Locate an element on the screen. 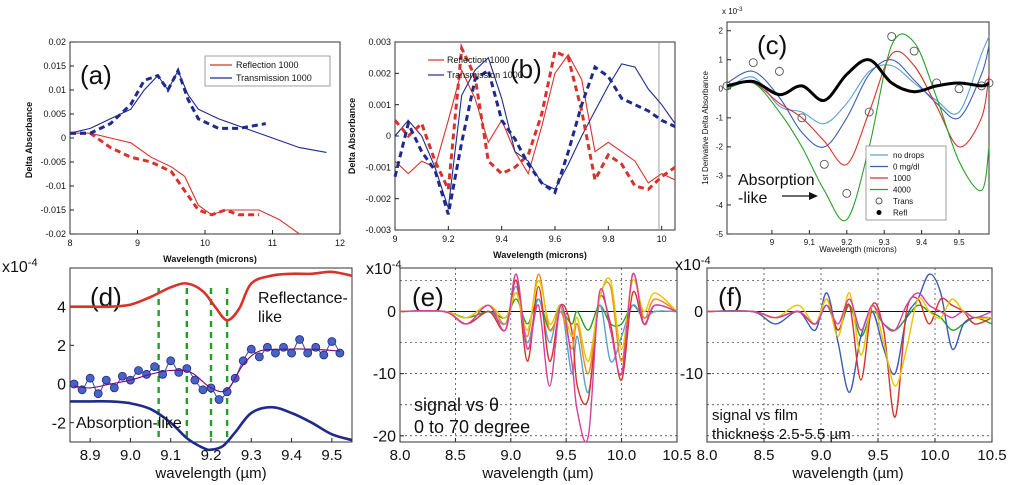 This screenshot has height=485, width=1024. panel-b-xtick-label: 9.2 is located at coordinates (448, 239).